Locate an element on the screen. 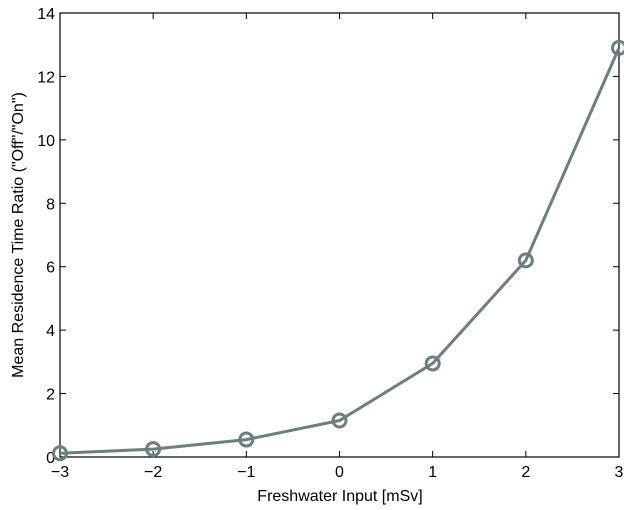  y-tick-label: 2 is located at coordinates (50, 395).